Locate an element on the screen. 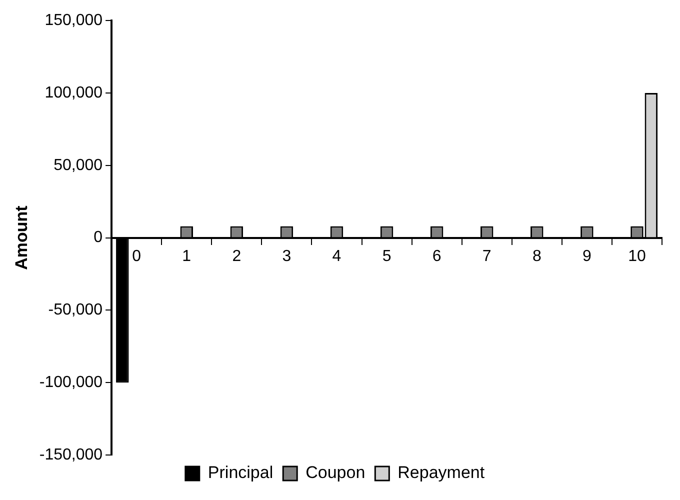 The height and width of the screenshot is (500, 680). legend-label: Principal is located at coordinates (241, 472).